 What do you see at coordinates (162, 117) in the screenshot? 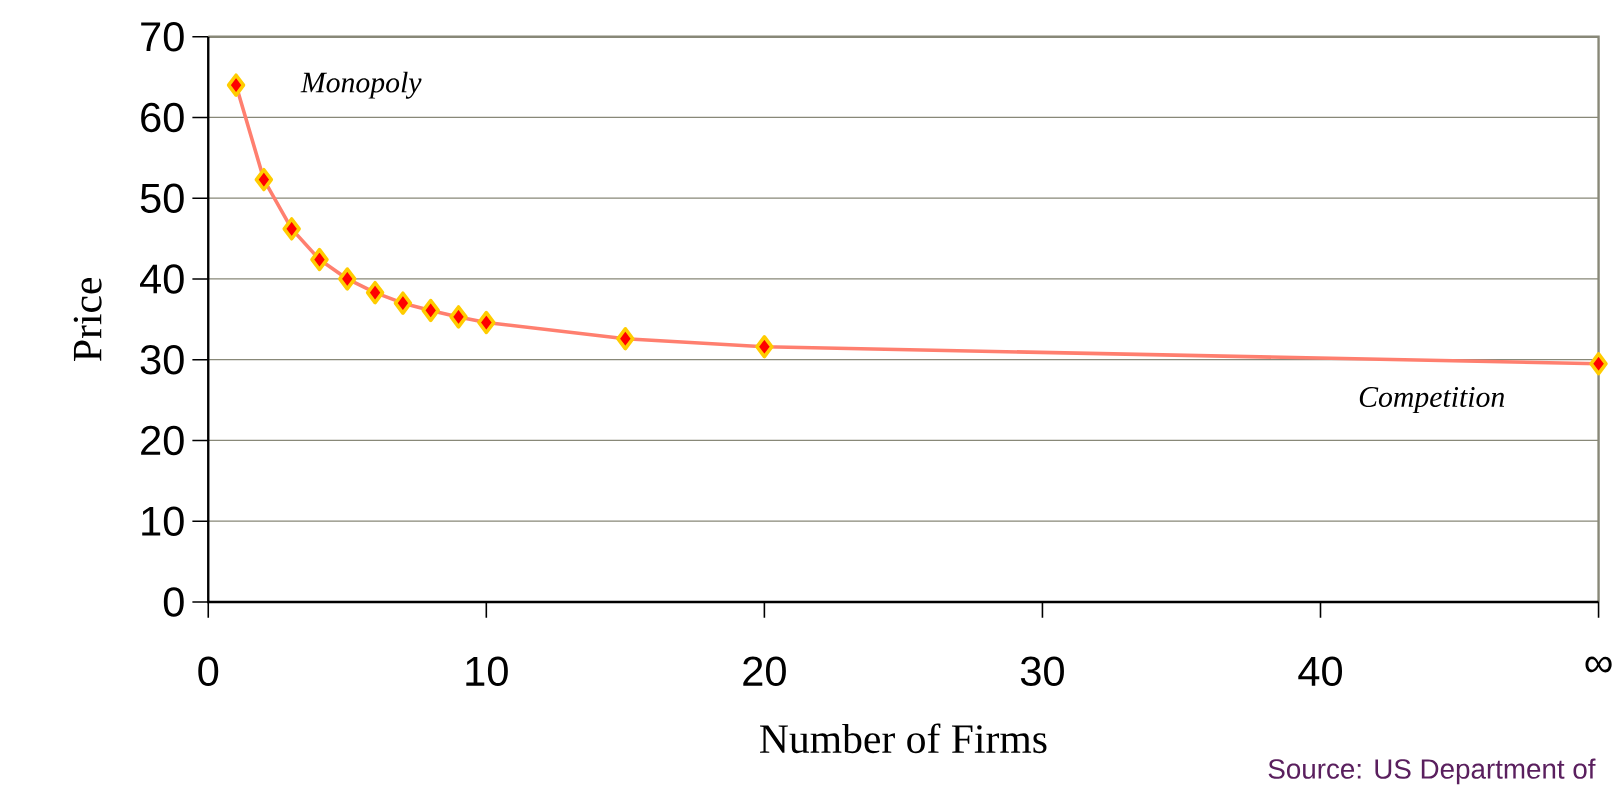
I see `y-tick-label: 60` at bounding box center [162, 117].